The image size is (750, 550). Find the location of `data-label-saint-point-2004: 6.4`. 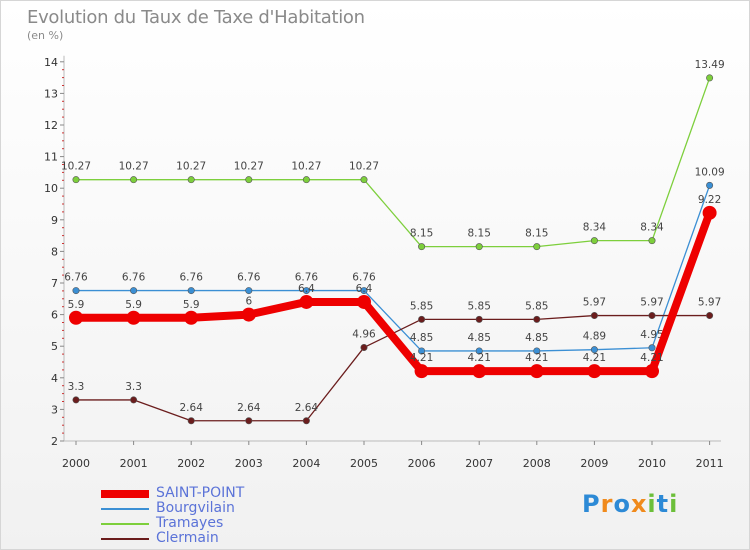

data-label-saint-point-2004: 6.4 is located at coordinates (306, 289).